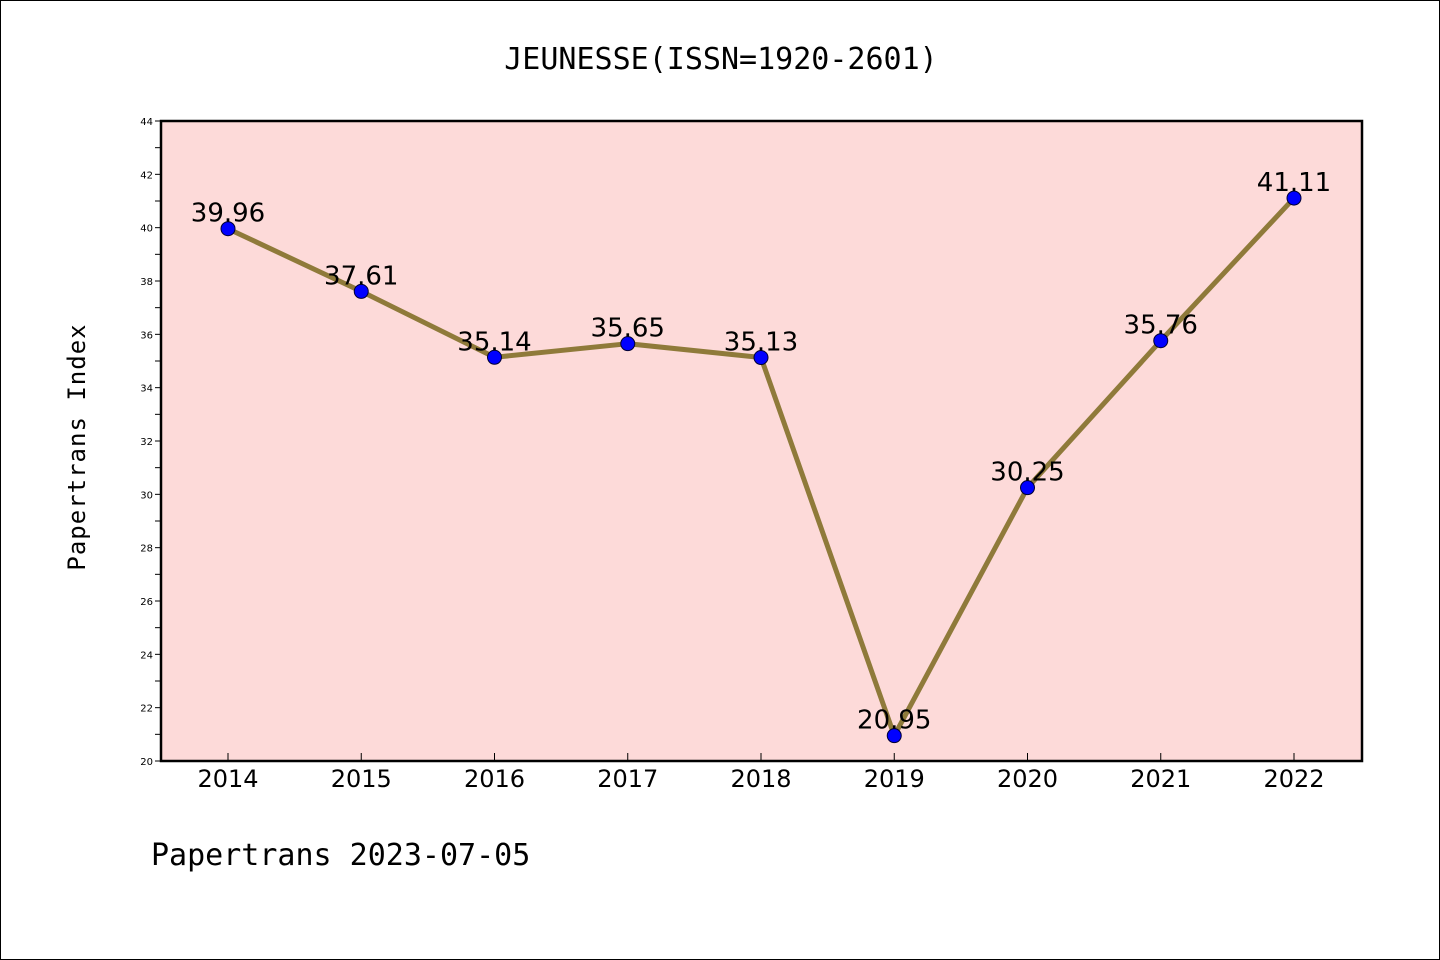 The image size is (1440, 960). I want to click on data-label: 35.76, so click(1161, 326).